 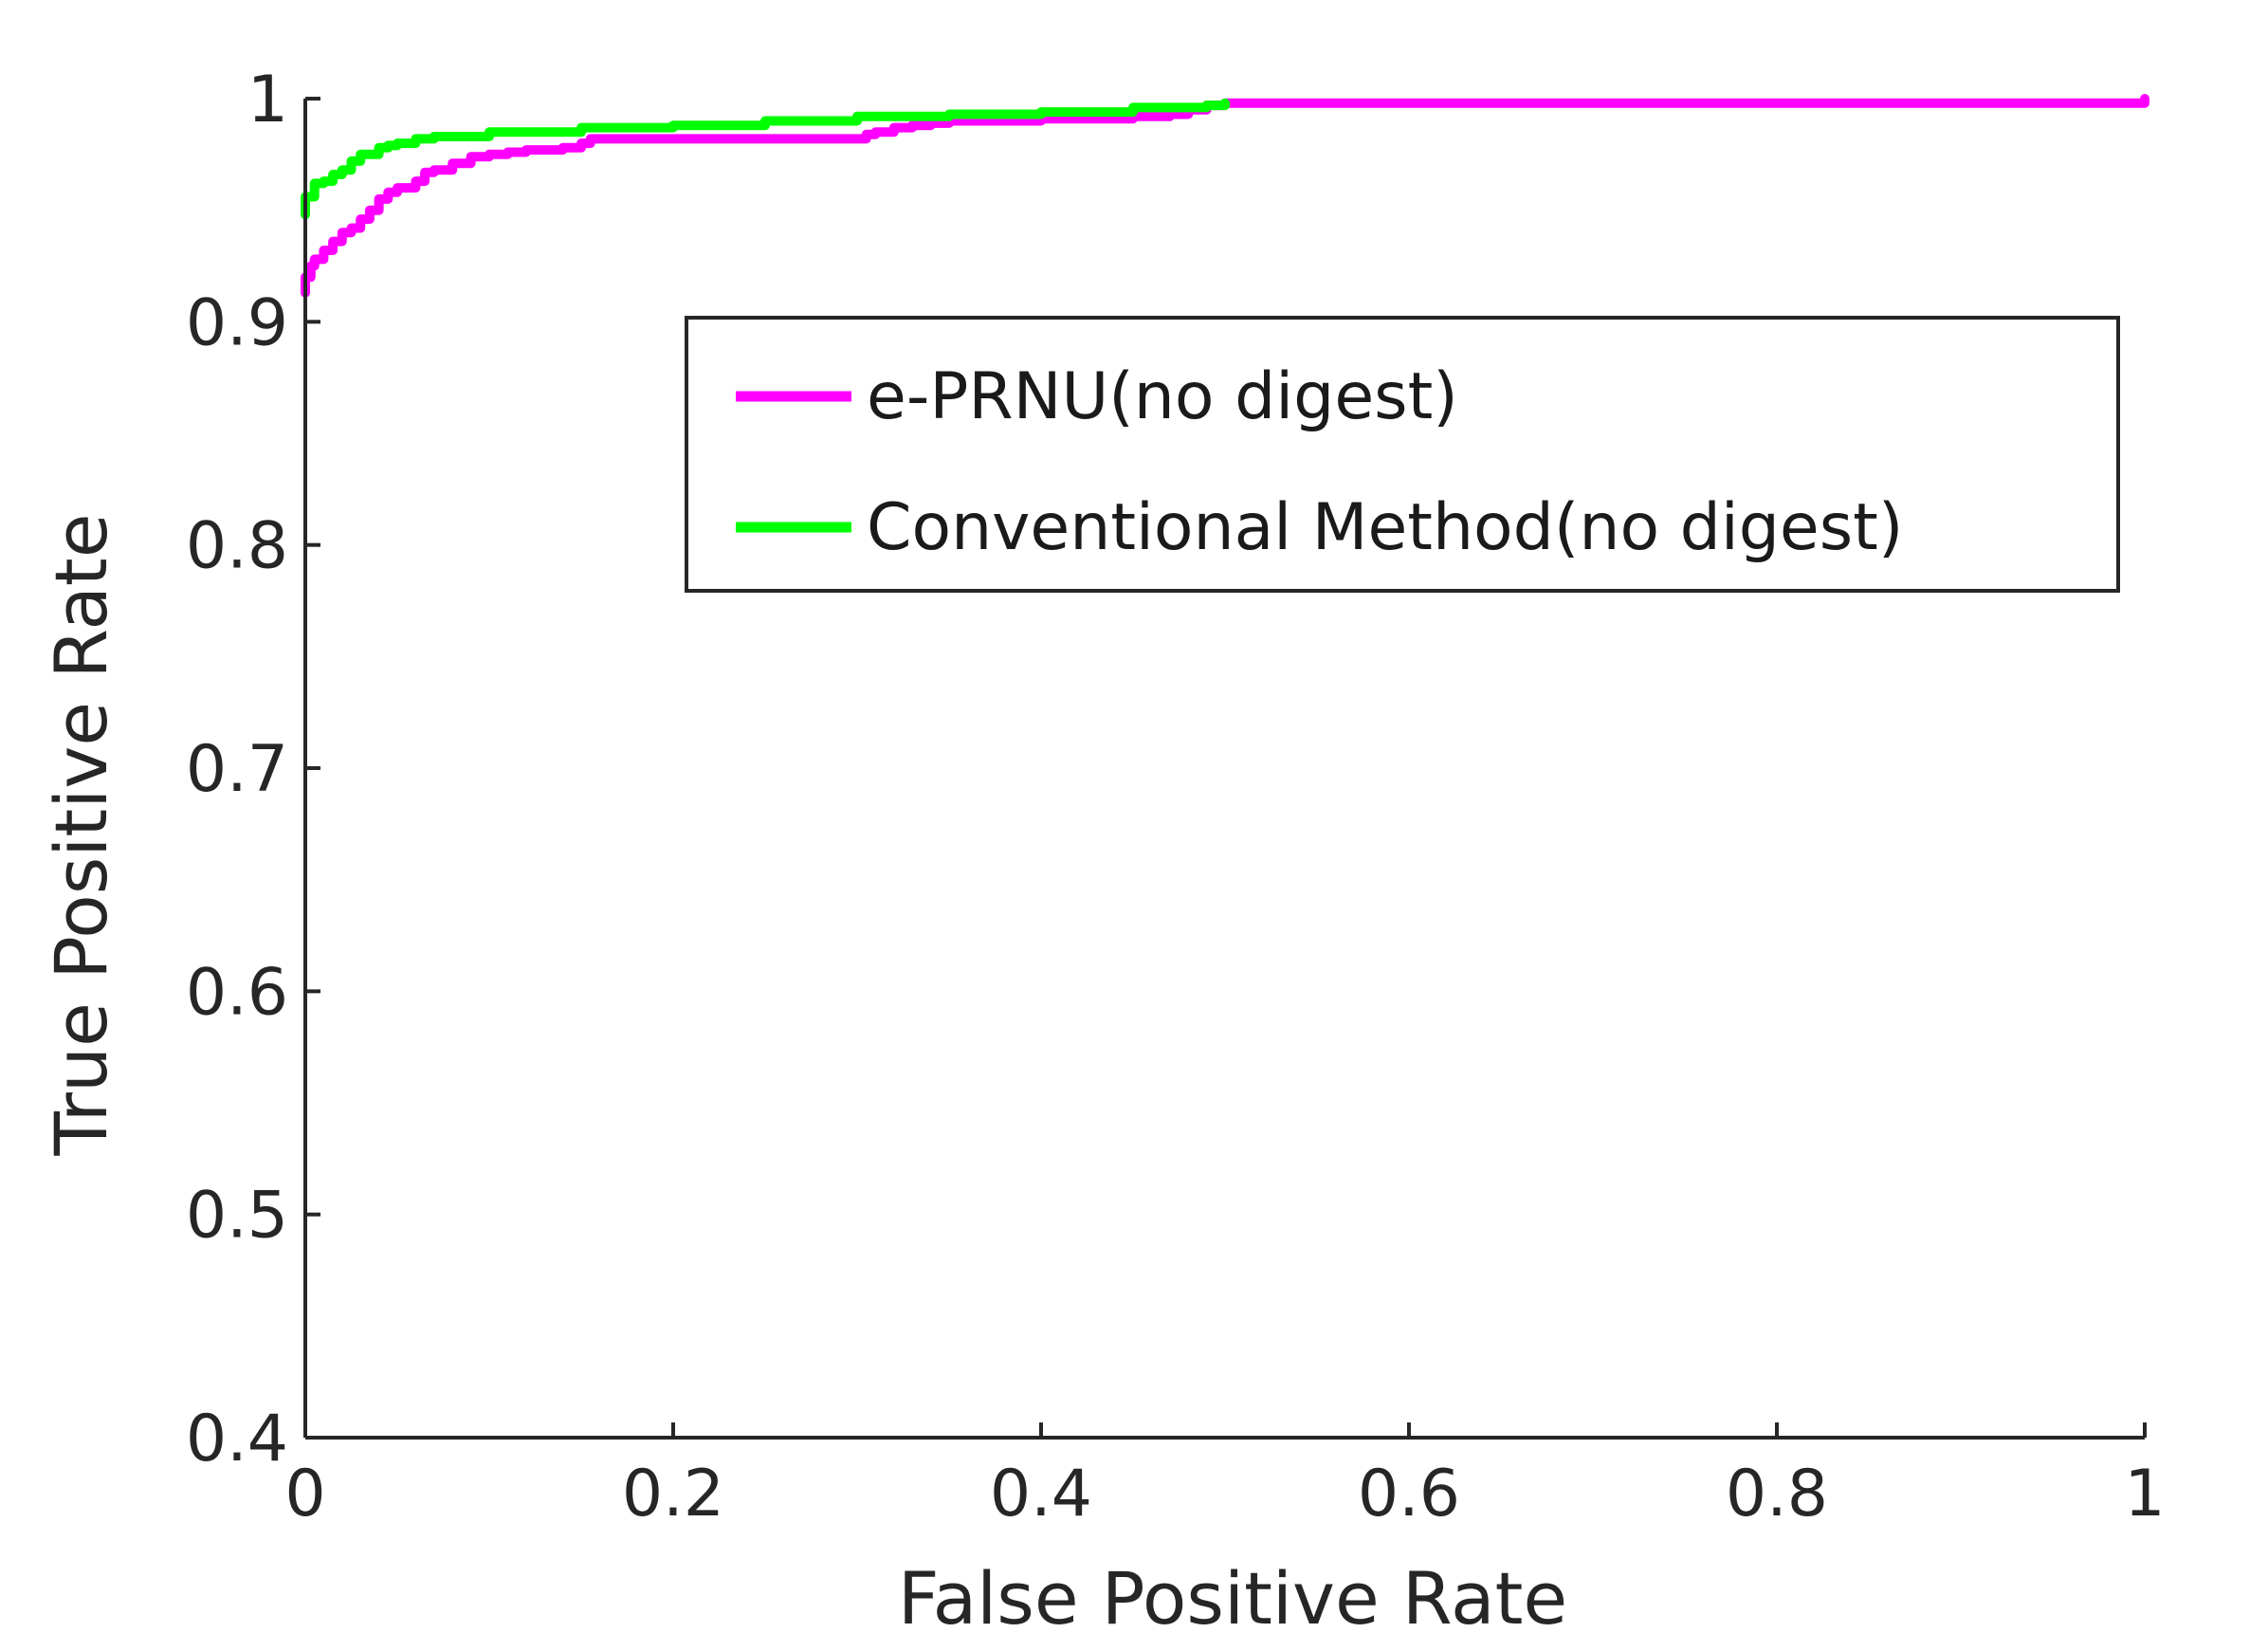 I want to click on y-tick-label: 0.6, so click(x=237, y=993).